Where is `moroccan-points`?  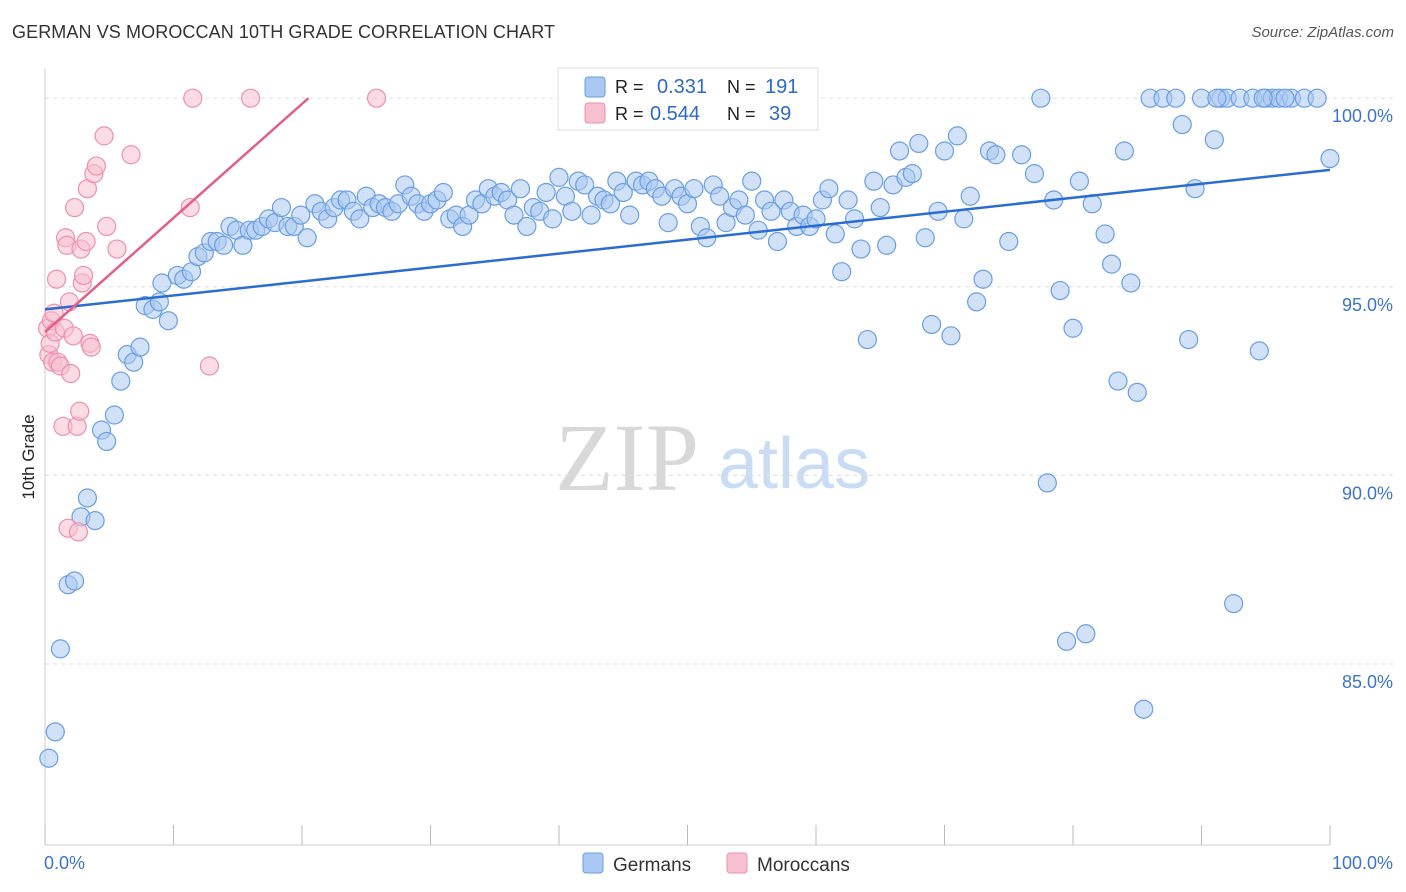
moroccan-points is located at coordinates (212, 315).